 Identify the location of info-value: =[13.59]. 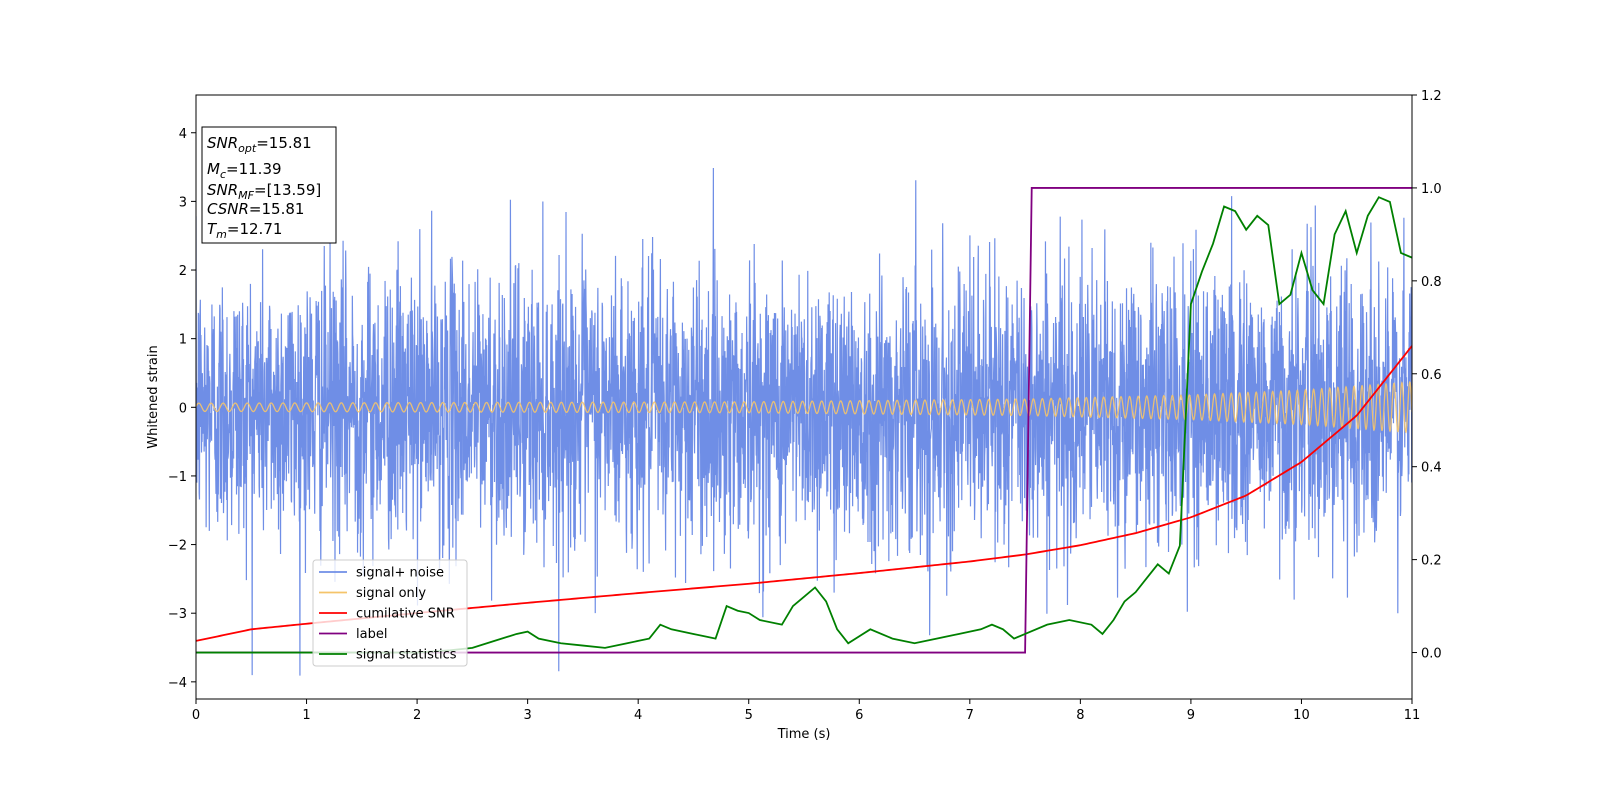
(287, 190).